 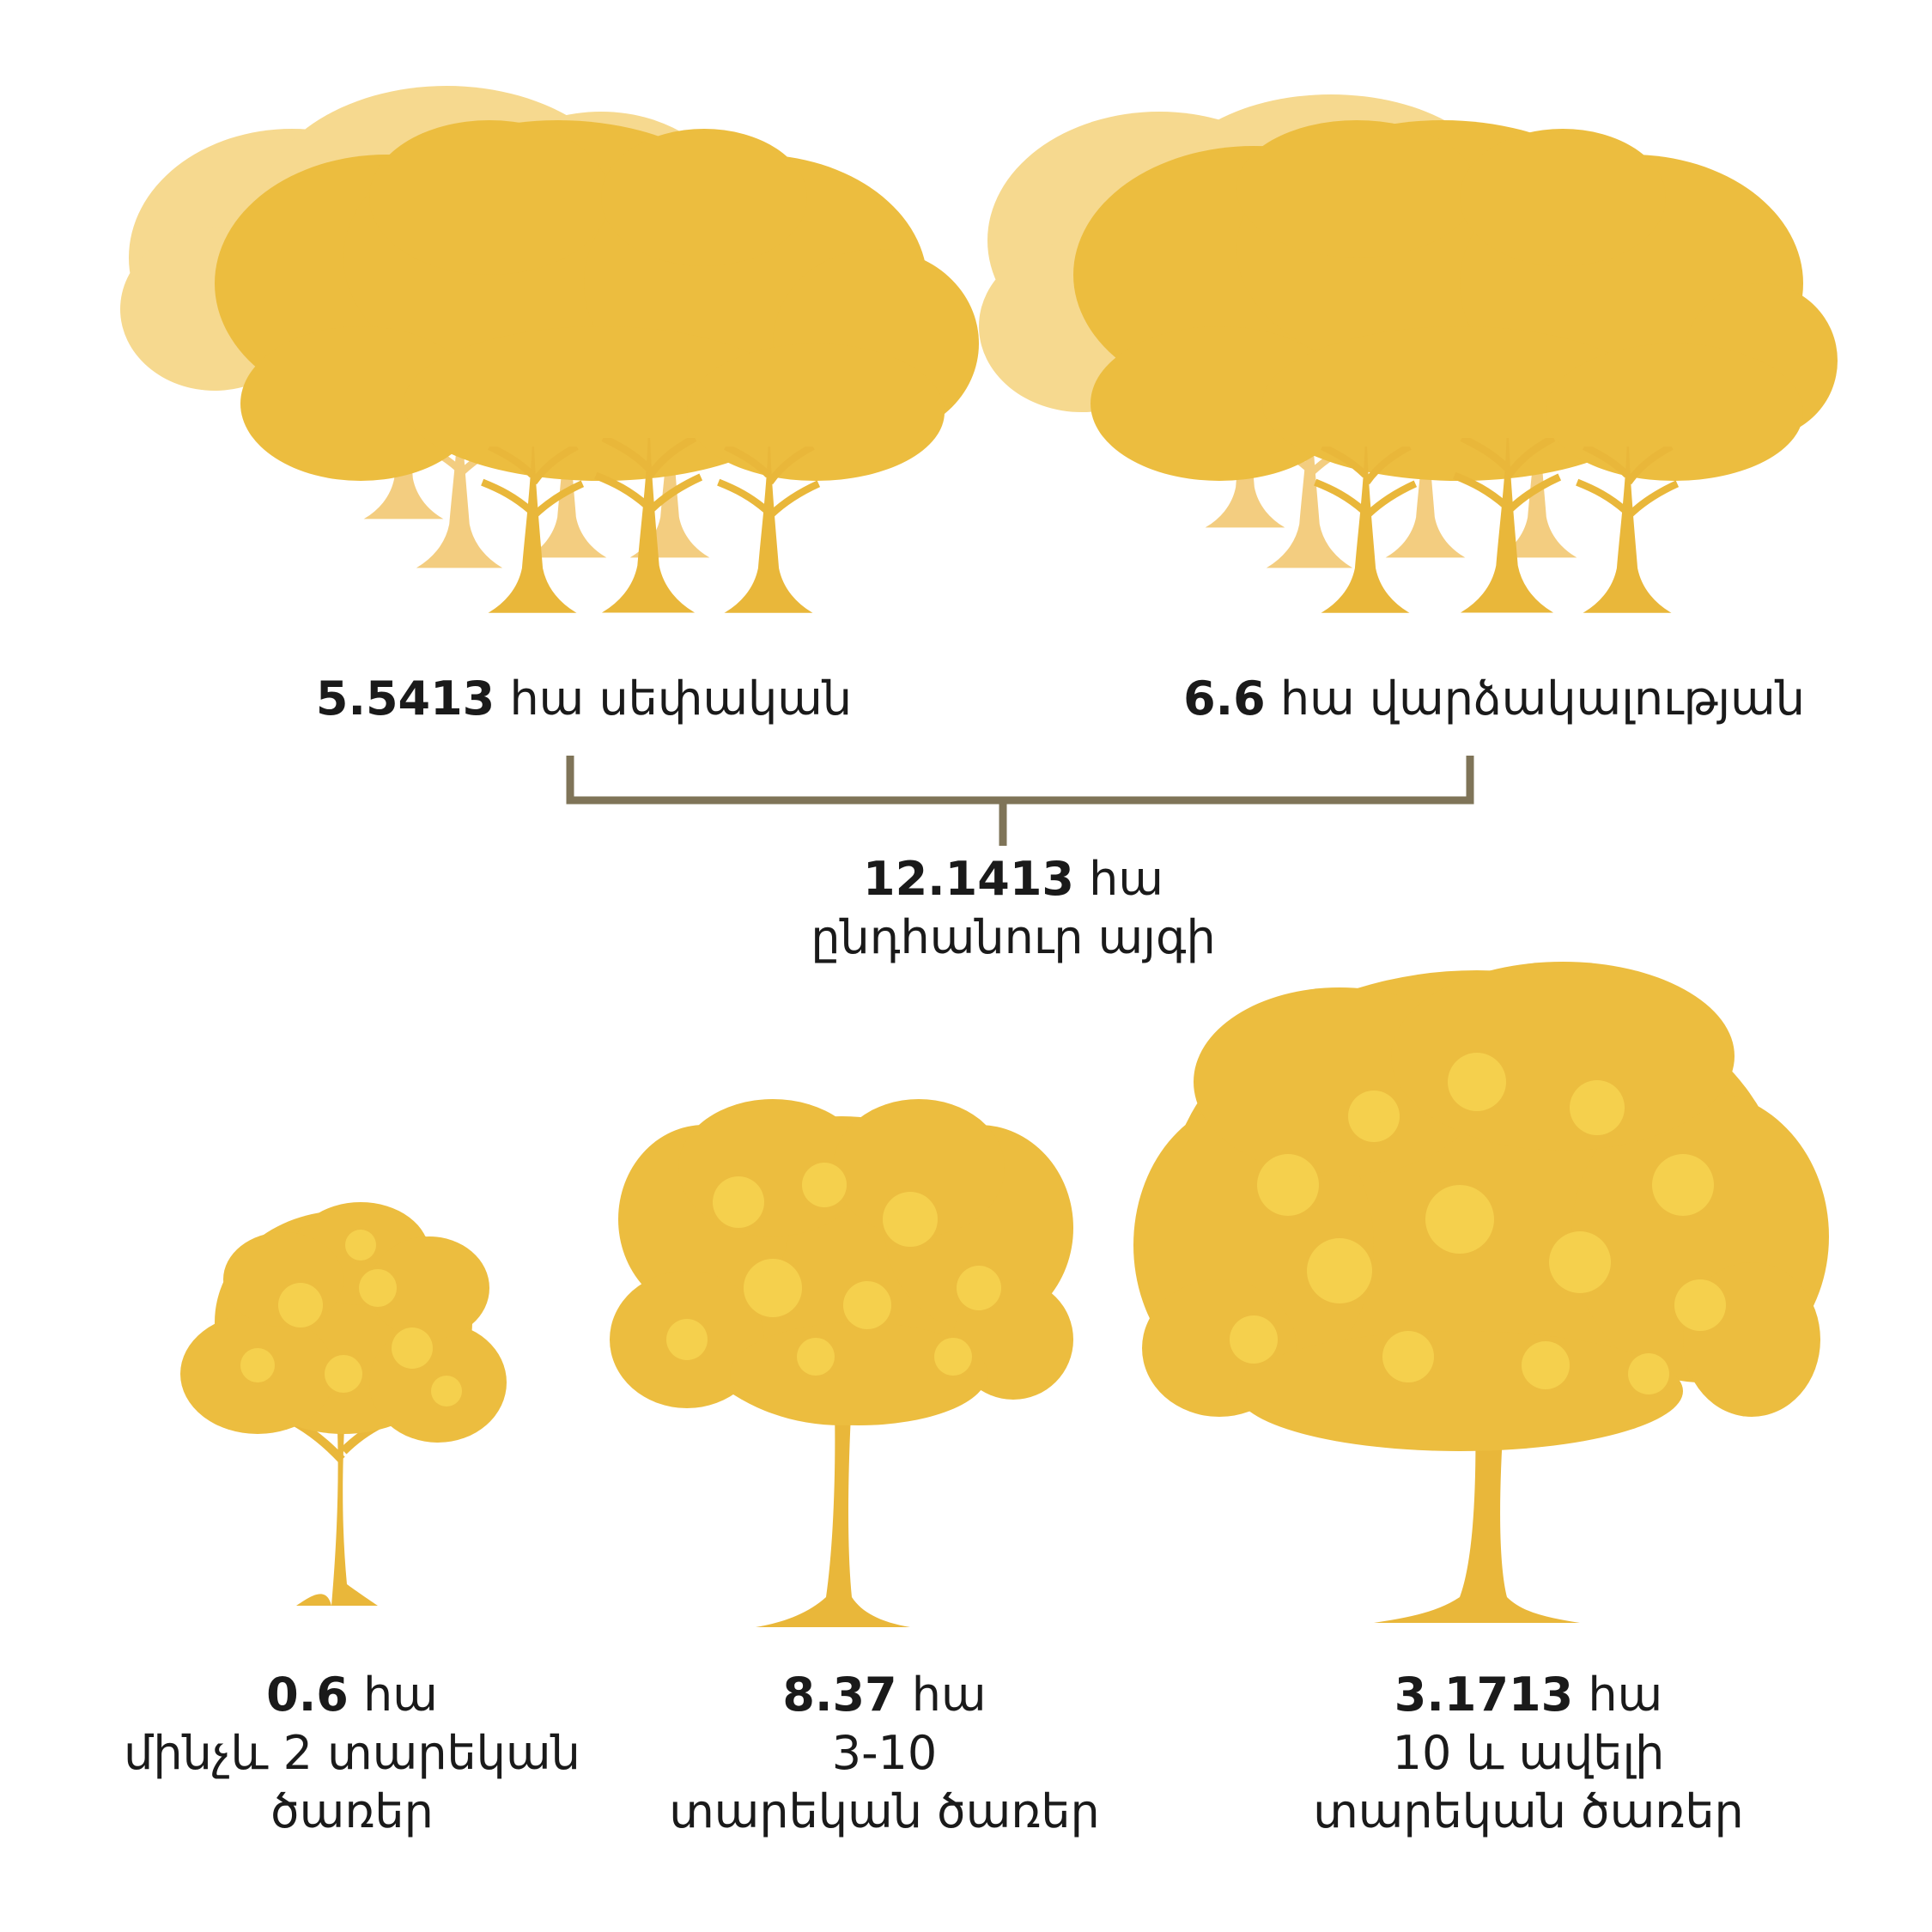 I want to click on old-trees-line1: 10 և ավելի, so click(x=1528, y=1753).